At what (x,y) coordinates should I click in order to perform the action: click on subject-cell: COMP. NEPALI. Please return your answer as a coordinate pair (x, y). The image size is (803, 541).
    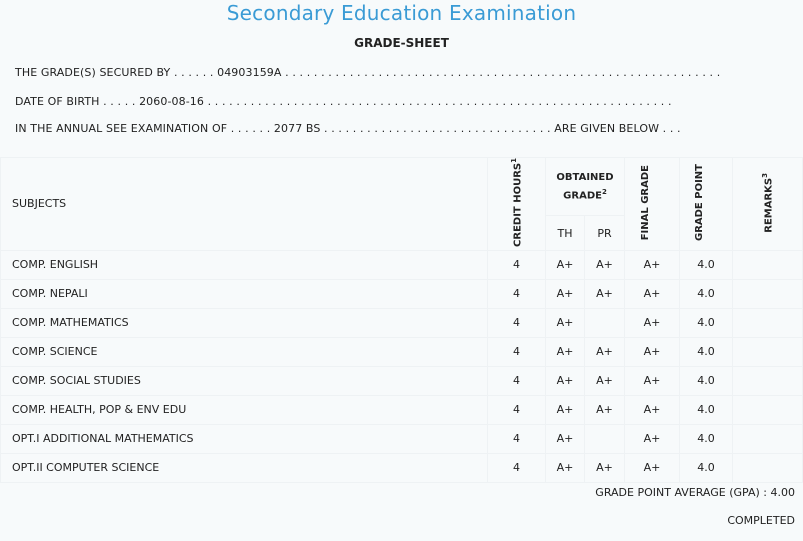
    Looking at the image, I should click on (244, 293).